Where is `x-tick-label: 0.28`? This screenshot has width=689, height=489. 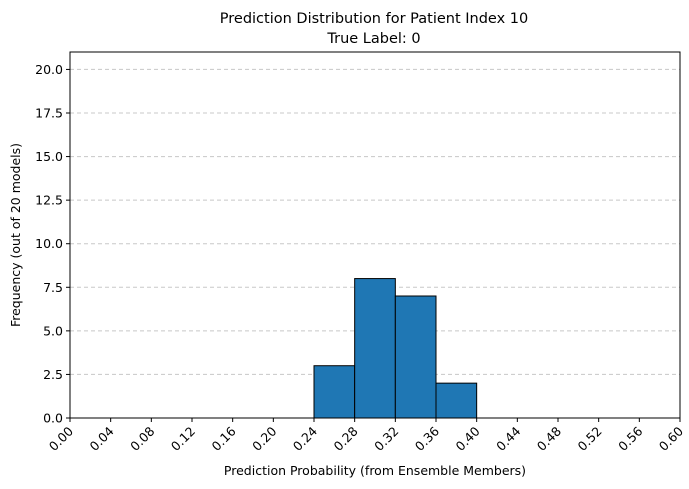 x-tick-label: 0.28 is located at coordinates (345, 438).